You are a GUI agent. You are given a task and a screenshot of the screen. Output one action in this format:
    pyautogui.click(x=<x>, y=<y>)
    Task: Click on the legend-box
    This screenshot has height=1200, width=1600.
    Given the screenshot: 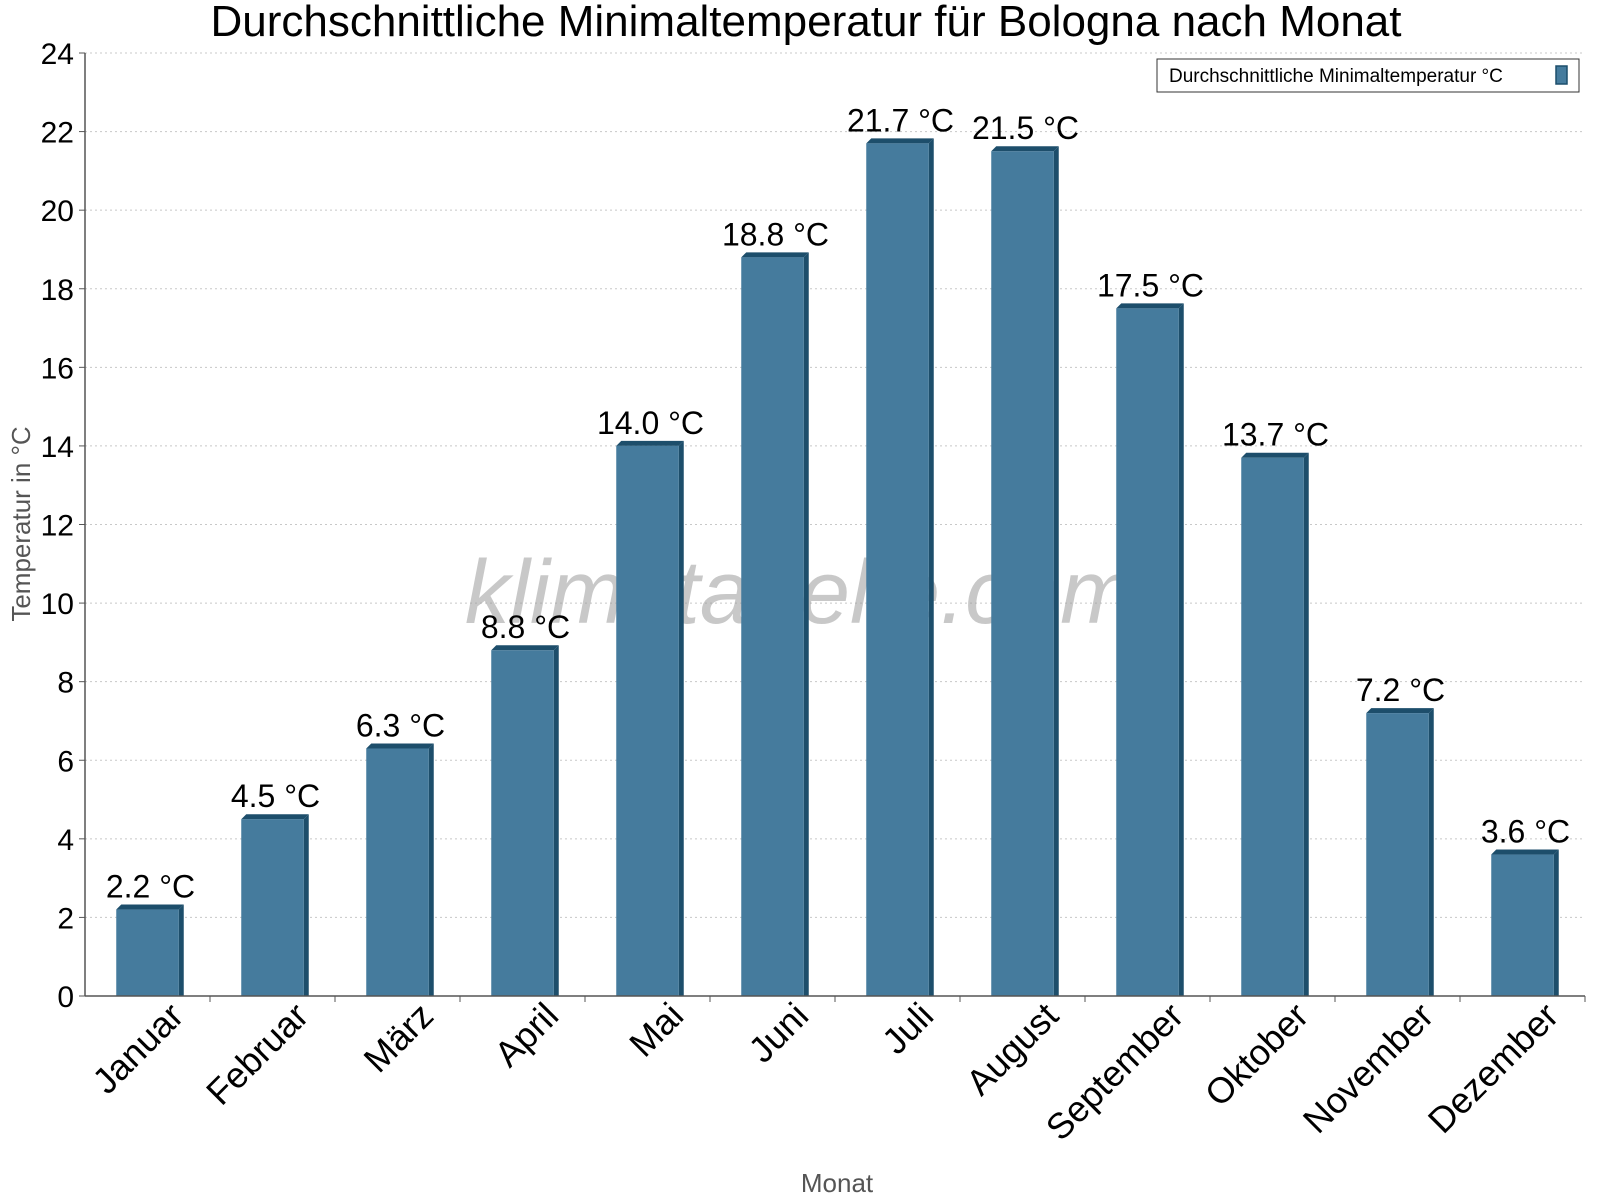 What is the action you would take?
    pyautogui.click(x=1368, y=75)
    